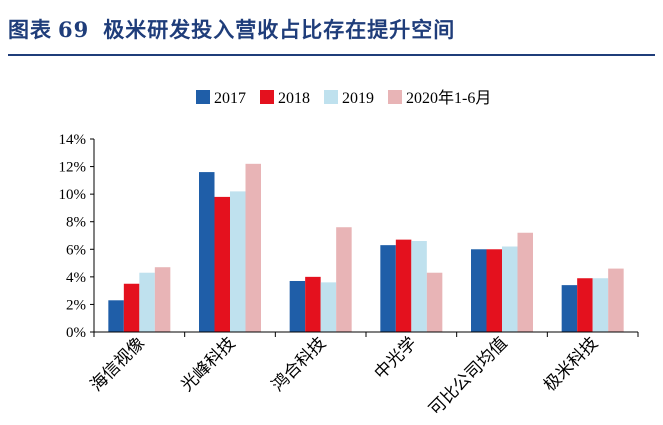 The image size is (663, 425). Describe the element at coordinates (76, 250) in the screenshot. I see `y-tick-label: 6%` at that location.